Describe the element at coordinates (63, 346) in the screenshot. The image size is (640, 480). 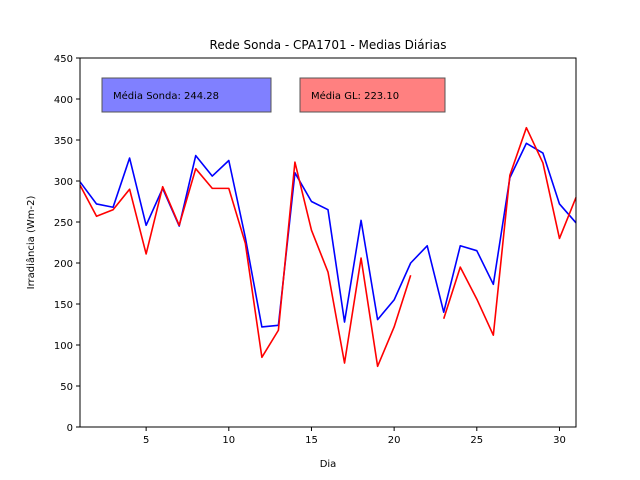
I see `y-tick-label: 100` at that location.